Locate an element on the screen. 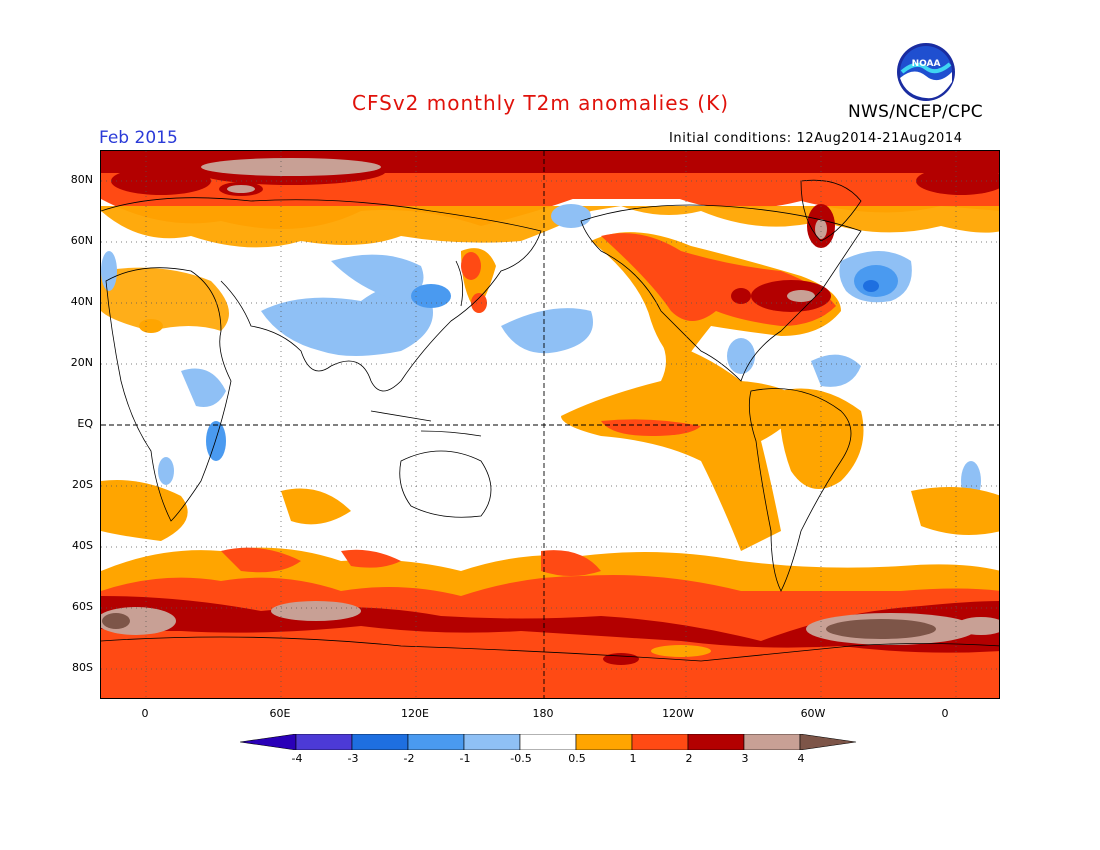 The height and width of the screenshot is (850, 1100). lat-label-80n: 80N is located at coordinates (81, 179).